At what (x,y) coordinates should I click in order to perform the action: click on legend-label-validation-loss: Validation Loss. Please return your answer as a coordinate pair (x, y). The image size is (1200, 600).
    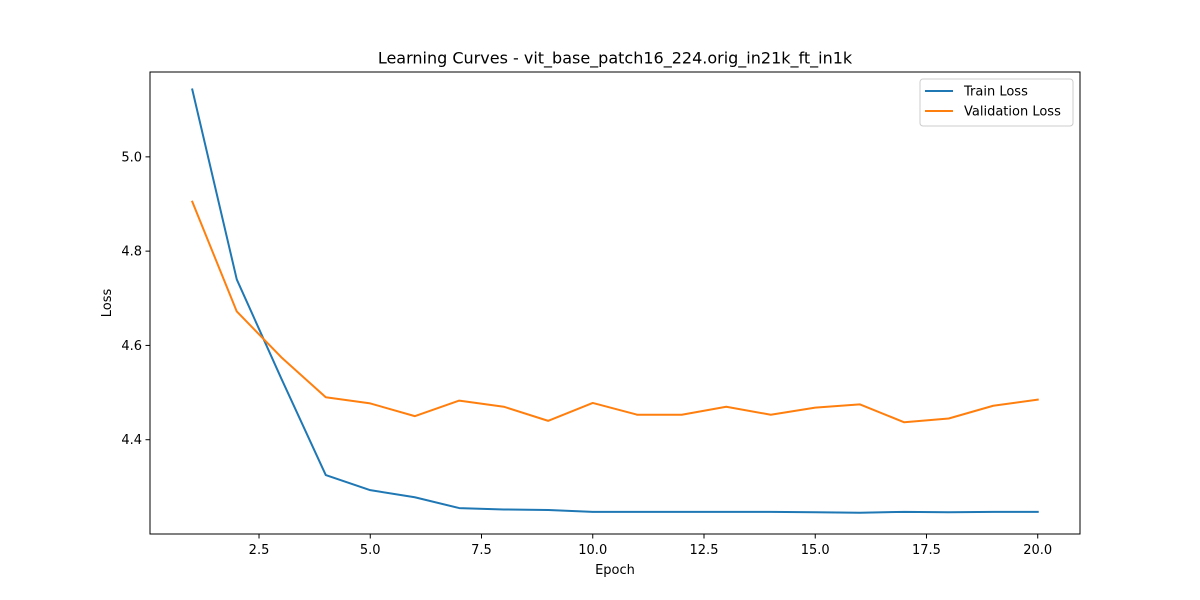
    Looking at the image, I should click on (1012, 112).